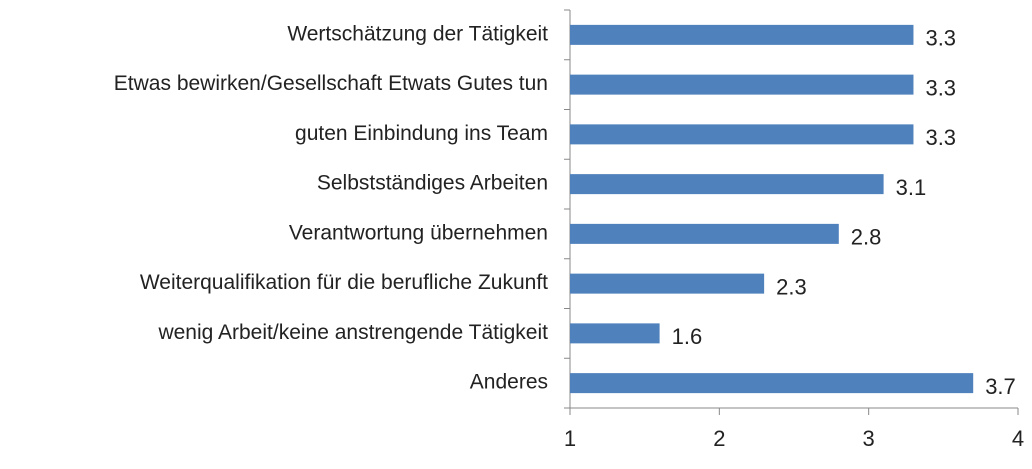  What do you see at coordinates (1000, 386) in the screenshot?
I see `value-label: 3.7` at bounding box center [1000, 386].